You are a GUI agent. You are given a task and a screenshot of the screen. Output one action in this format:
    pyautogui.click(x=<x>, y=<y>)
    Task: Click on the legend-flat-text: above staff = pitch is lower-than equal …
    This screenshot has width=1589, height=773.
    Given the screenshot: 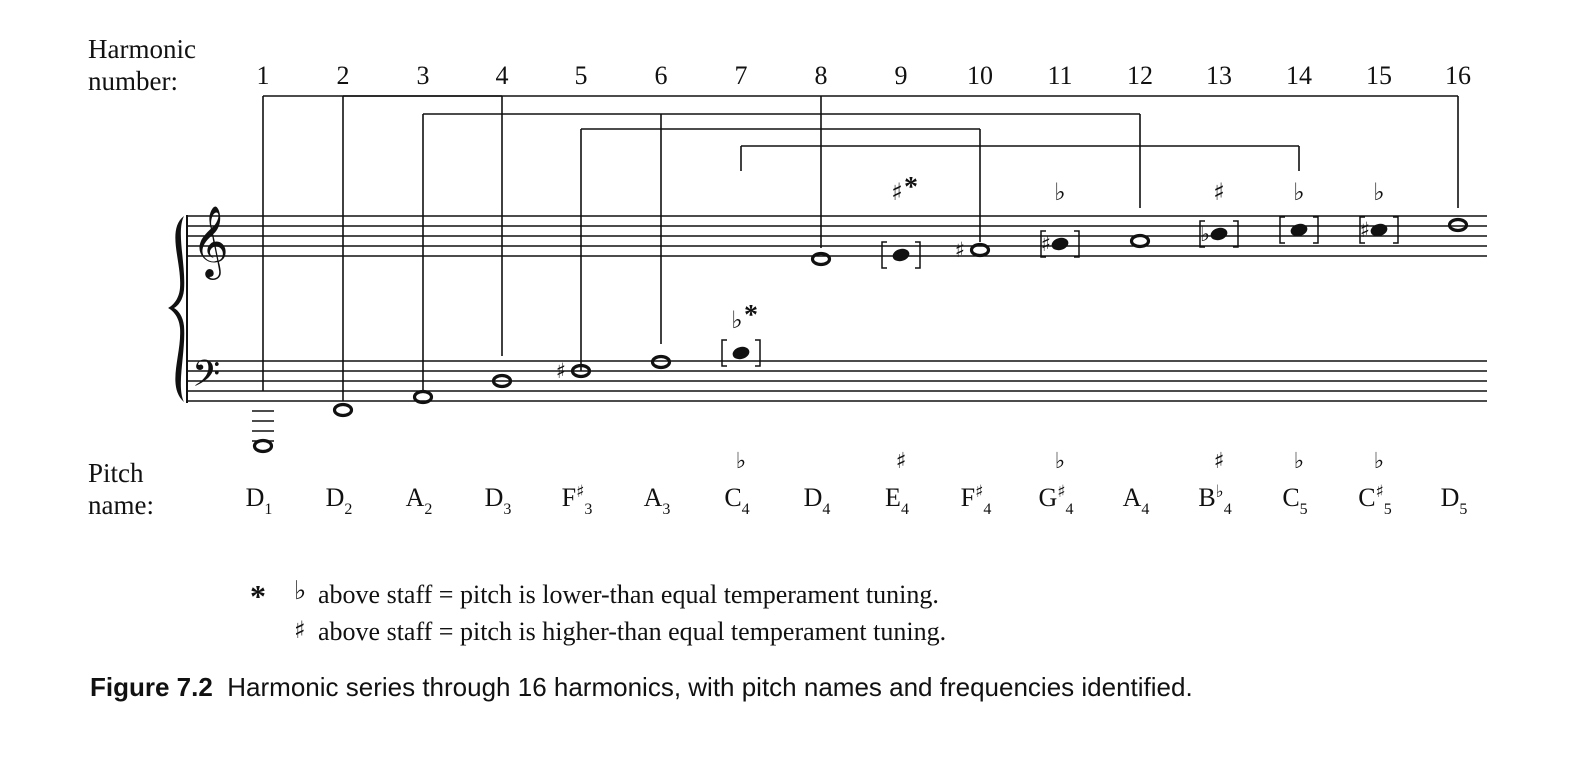 What is the action you would take?
    pyautogui.click(x=628, y=594)
    